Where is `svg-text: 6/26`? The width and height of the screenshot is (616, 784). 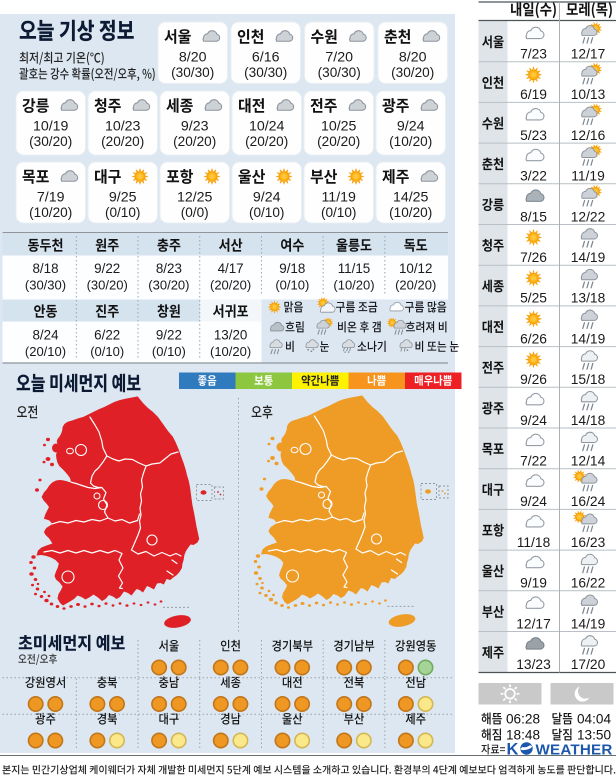
svg-text: 6/26 is located at coordinates (533, 338).